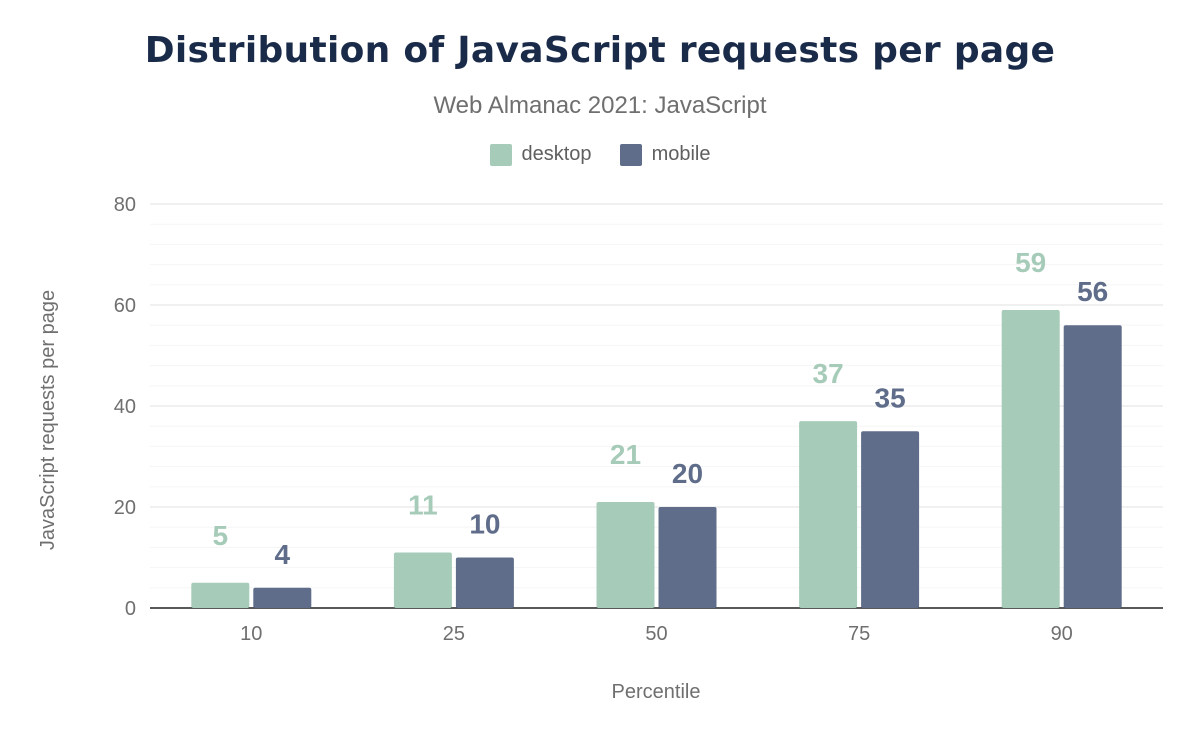  I want to click on y-axis-title: JavaScript requests per page, so click(48, 420).